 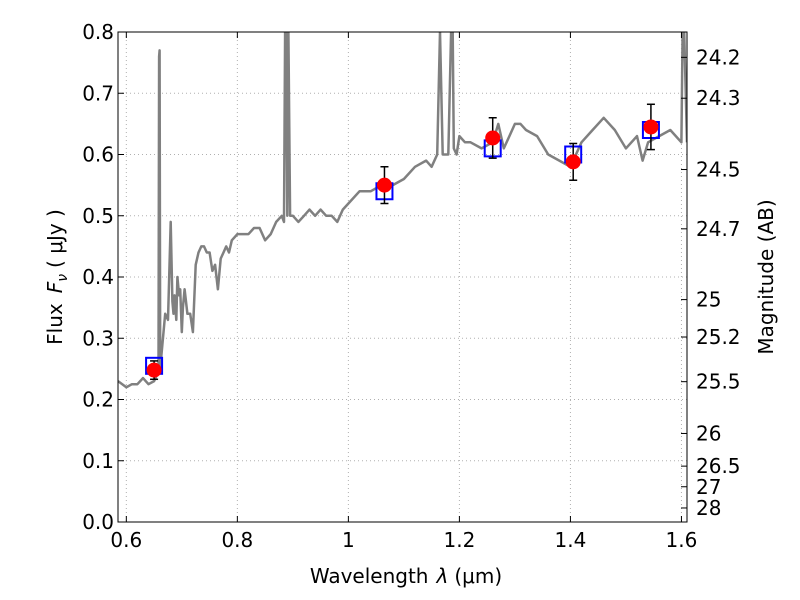 I want to click on x-tick-label: 1.6, so click(x=682, y=540).